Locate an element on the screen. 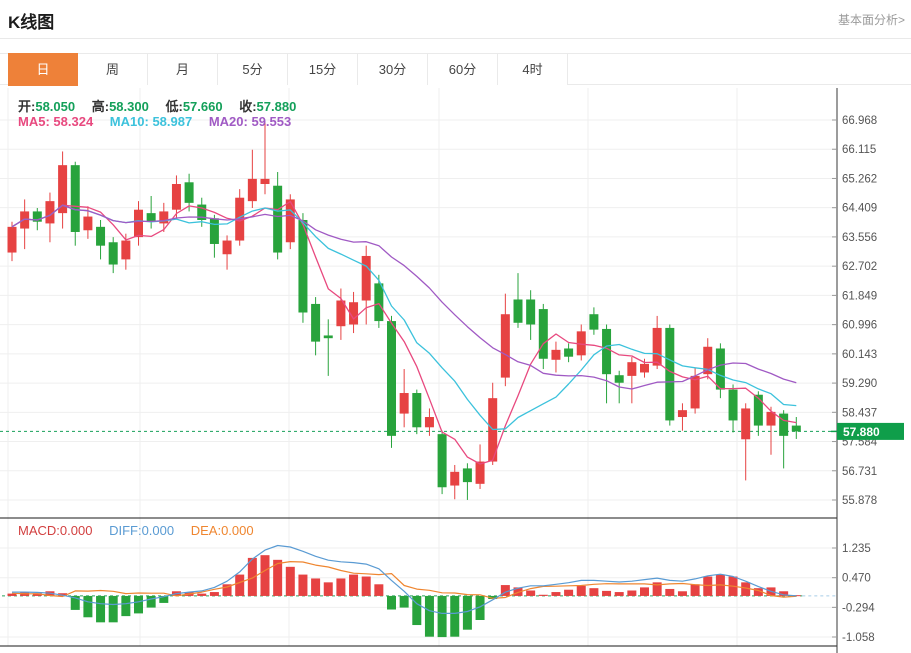  macd-readout: MACD:0.000 DIFF:0.000 DEA:0.000 is located at coordinates (142, 530).